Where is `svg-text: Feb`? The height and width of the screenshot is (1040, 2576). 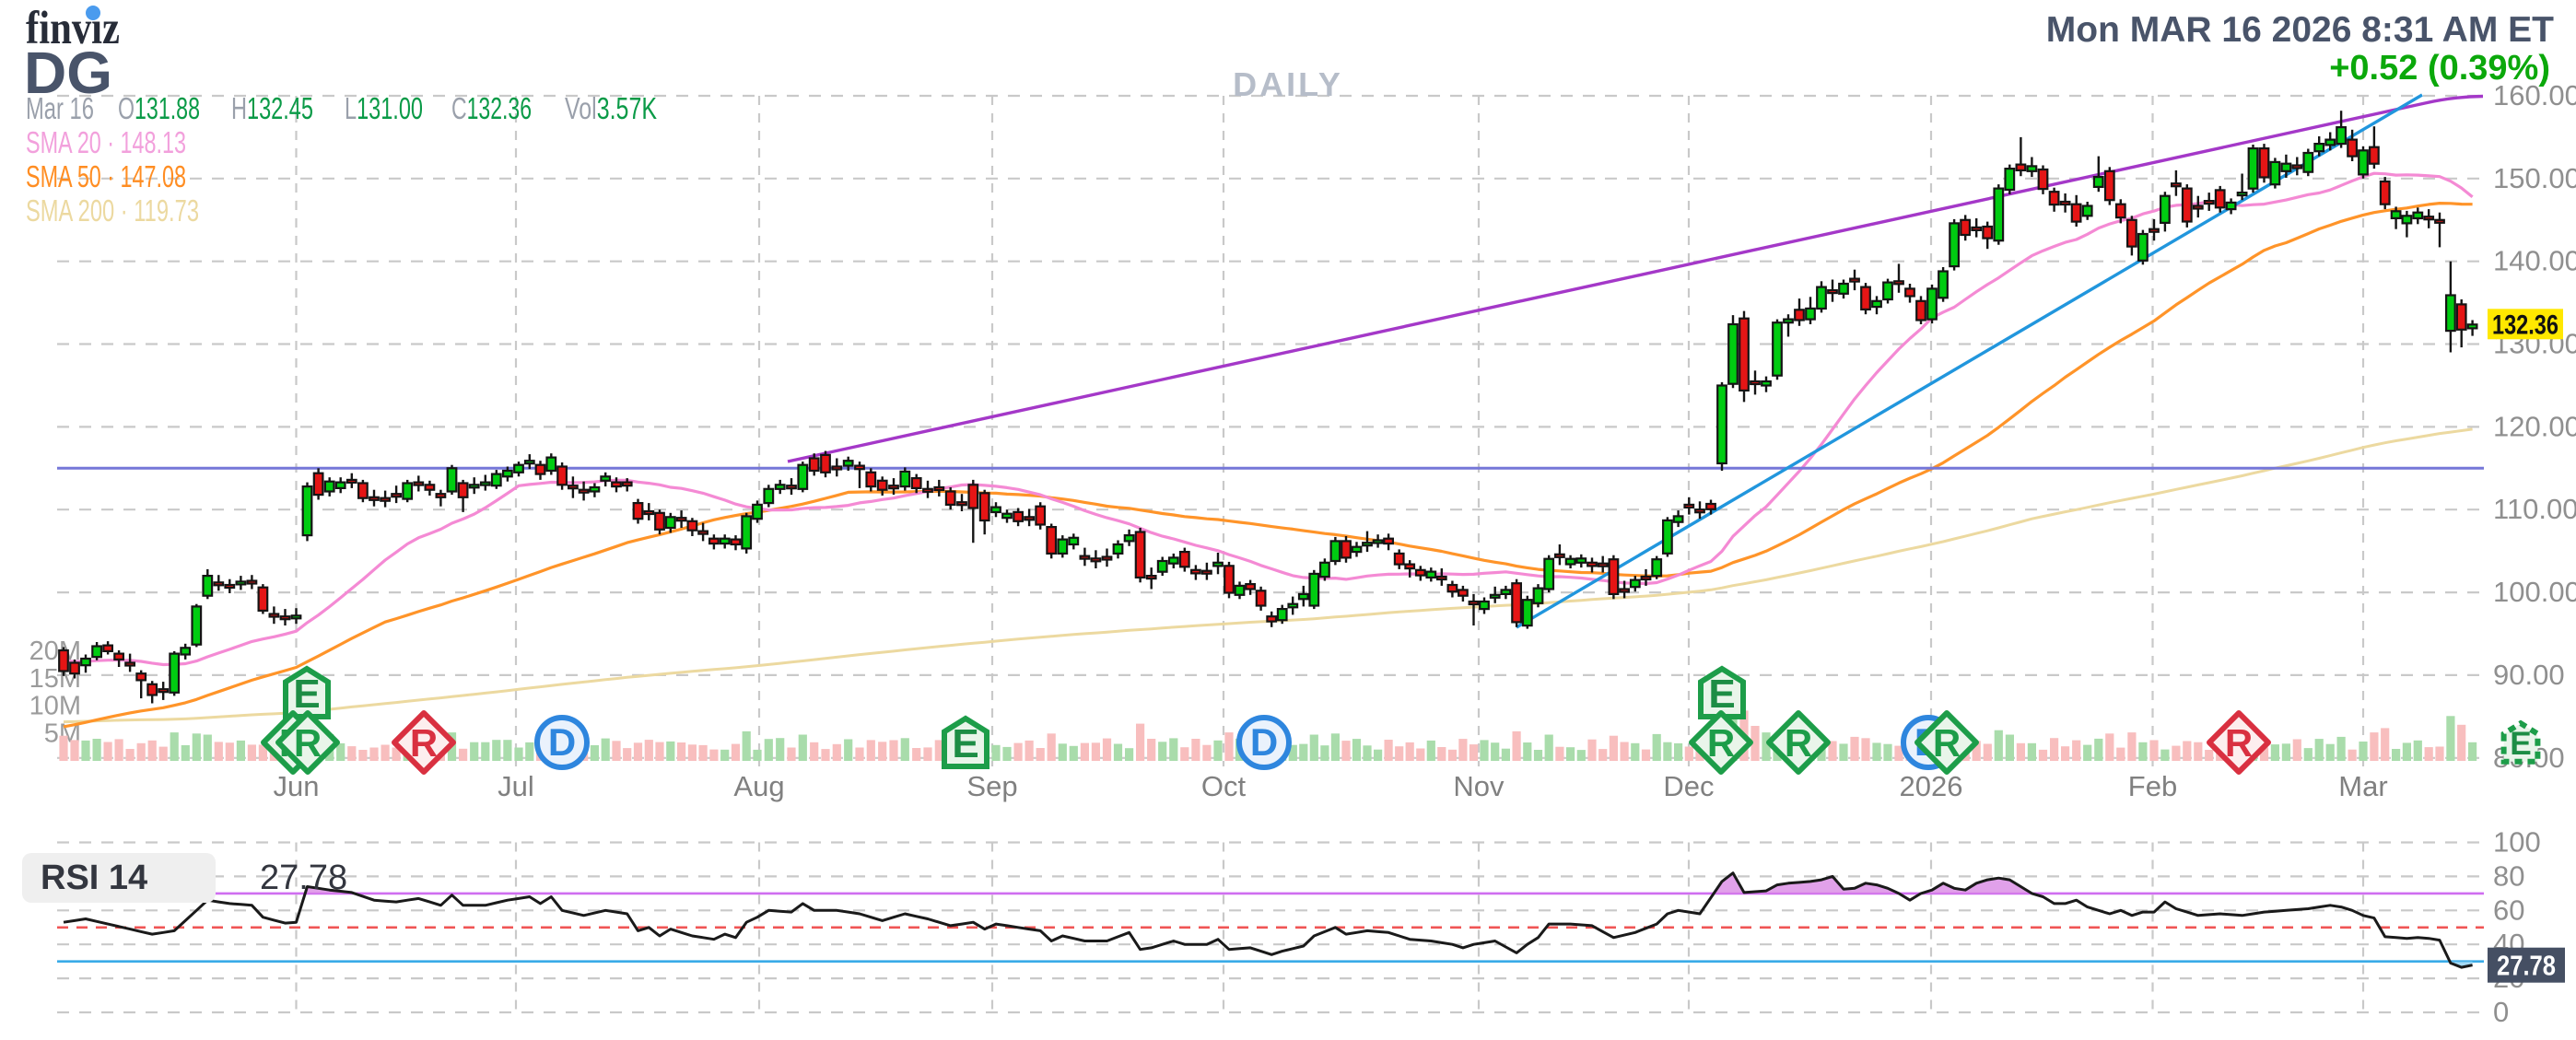 svg-text: Feb is located at coordinates (2152, 786).